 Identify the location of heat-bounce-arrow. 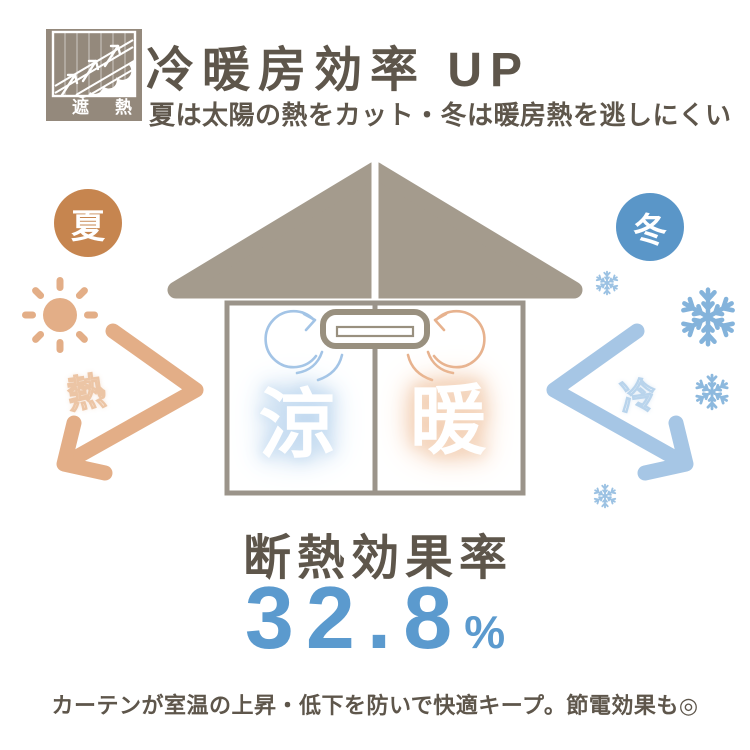
(130, 402).